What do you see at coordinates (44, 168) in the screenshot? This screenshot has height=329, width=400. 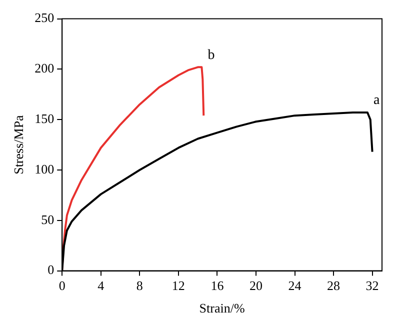 I see `y-tick-label: 100` at bounding box center [44, 168].